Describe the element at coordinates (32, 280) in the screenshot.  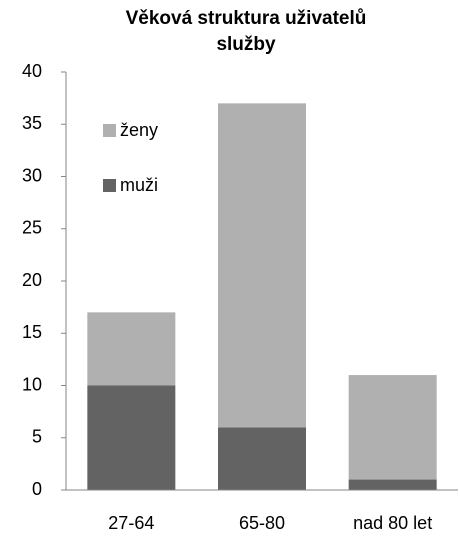
I see `y-tick-label: 20` at that location.